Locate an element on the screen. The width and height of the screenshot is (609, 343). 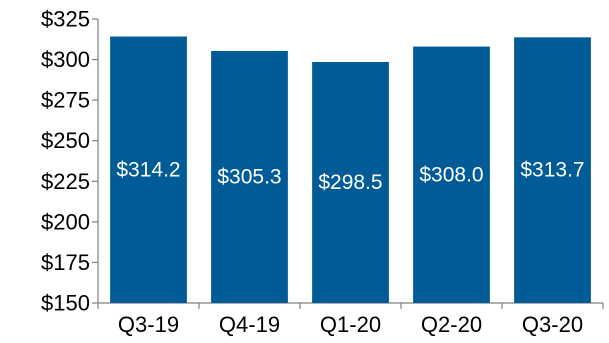
data-labels: $314.2 $305.3 $298.5 $308.0 $313.7 is located at coordinates (350, 176).